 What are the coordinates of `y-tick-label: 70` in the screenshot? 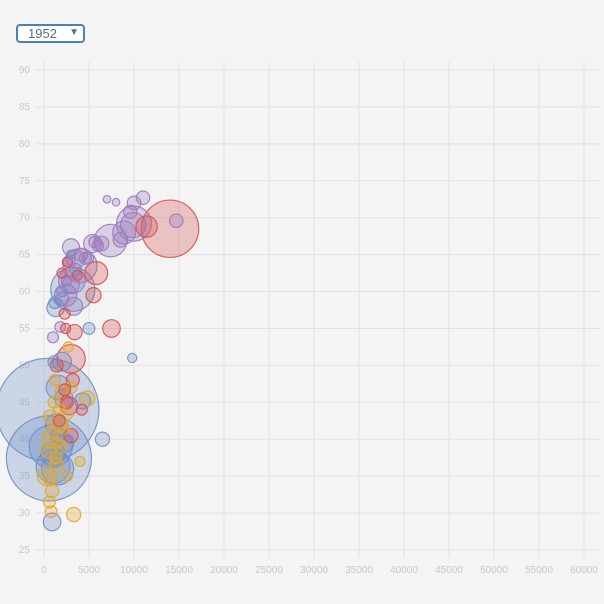 It's located at (25, 218).